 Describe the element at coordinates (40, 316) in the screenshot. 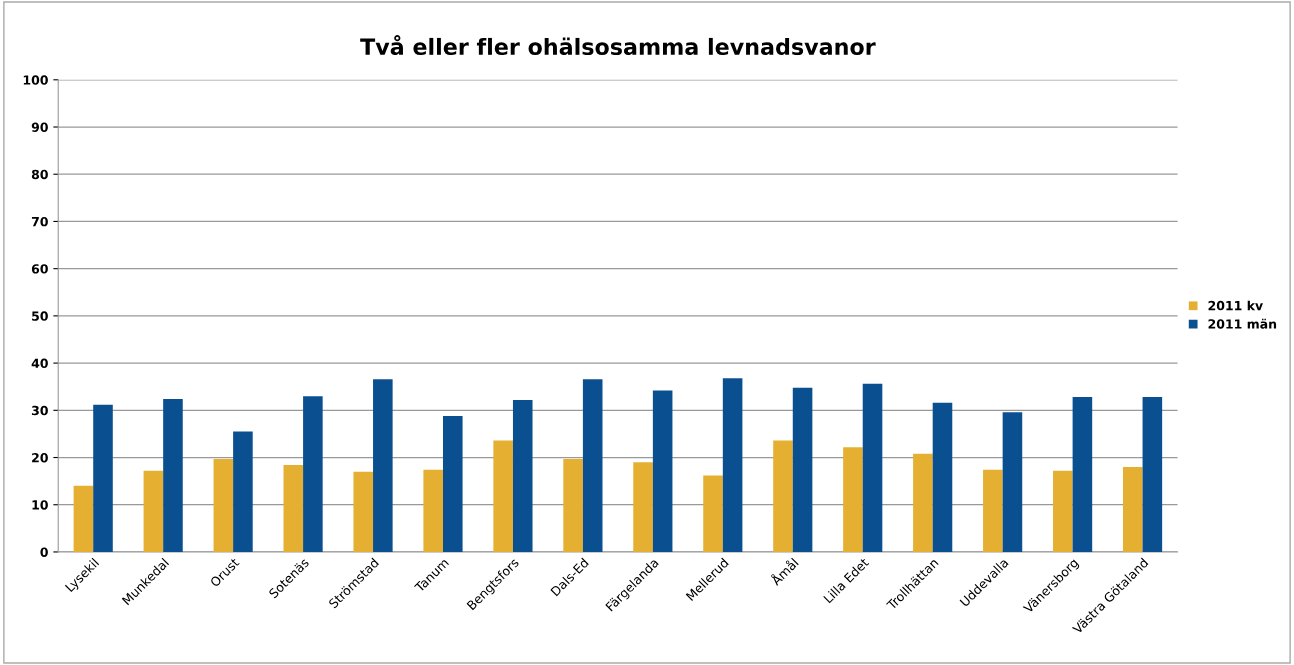

I see `y-tick-label: 50` at that location.